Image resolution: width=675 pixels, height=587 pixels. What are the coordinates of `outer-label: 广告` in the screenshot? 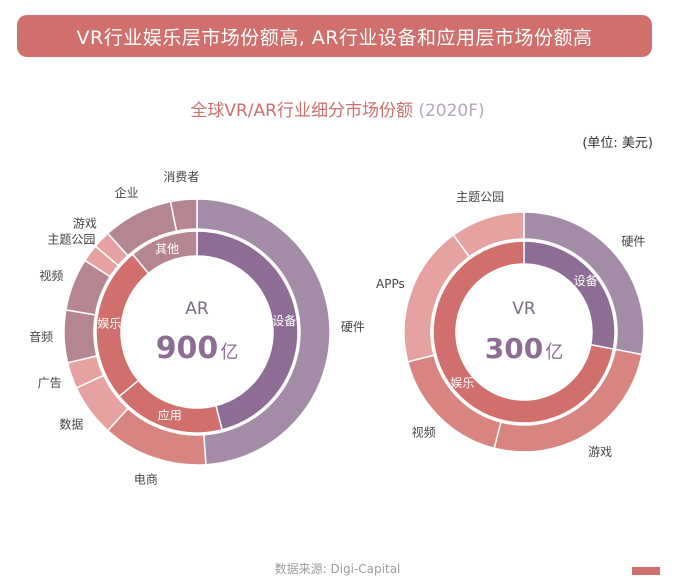 It's located at (50, 383).